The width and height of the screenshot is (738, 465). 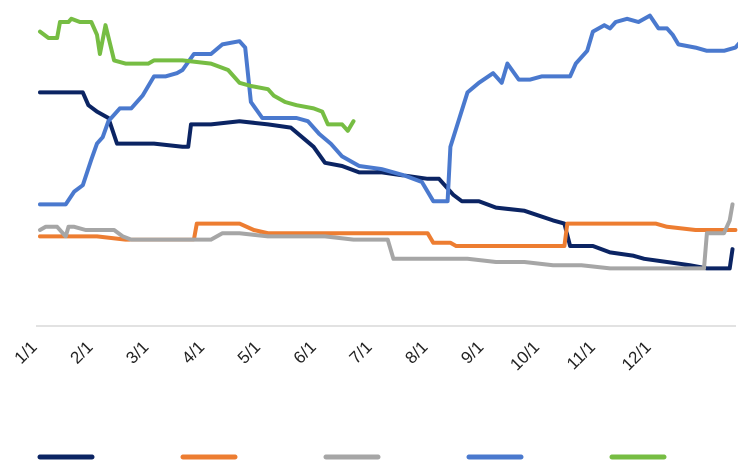 What do you see at coordinates (361, 352) in the screenshot?
I see `x-tick-label: 7/1` at bounding box center [361, 352].